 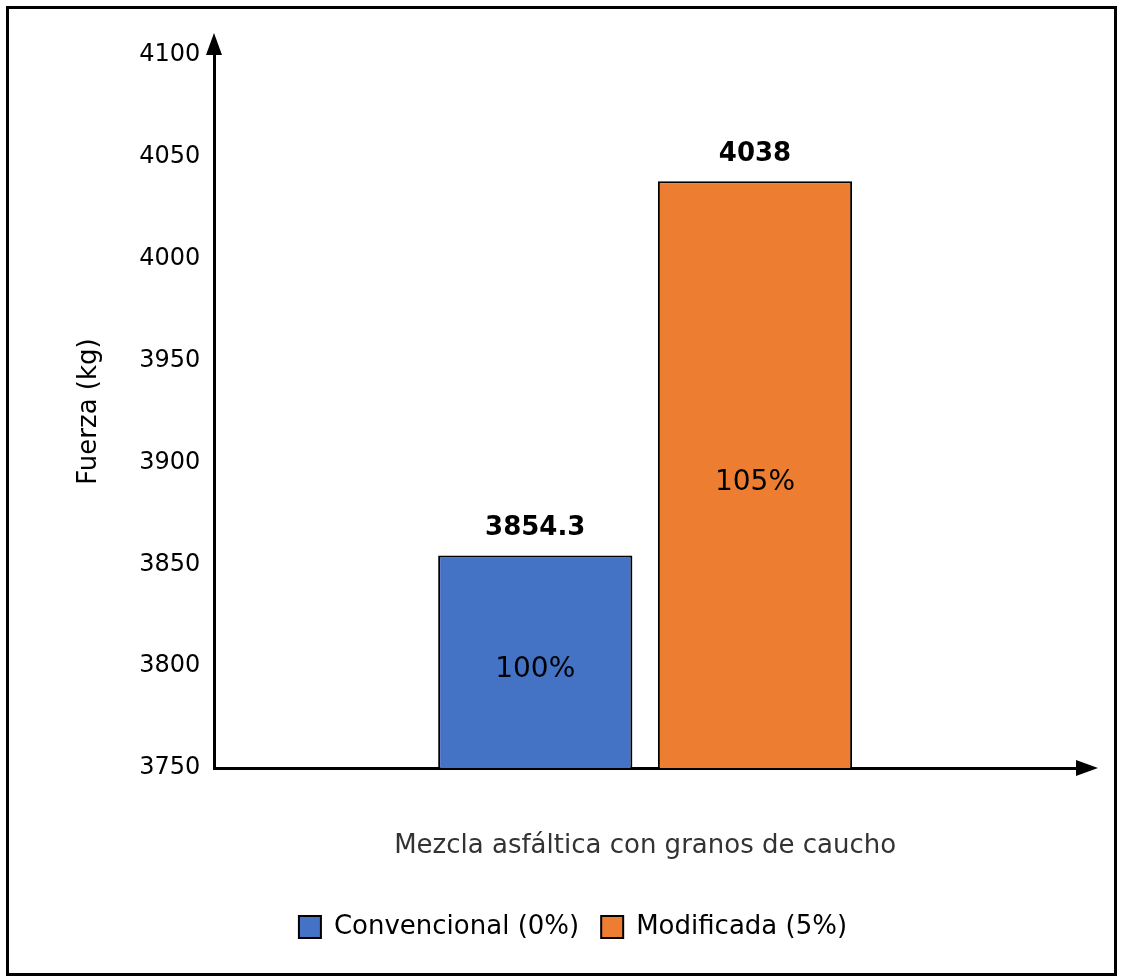 What do you see at coordinates (755, 480) in the screenshot?
I see `annotation: 105%` at bounding box center [755, 480].